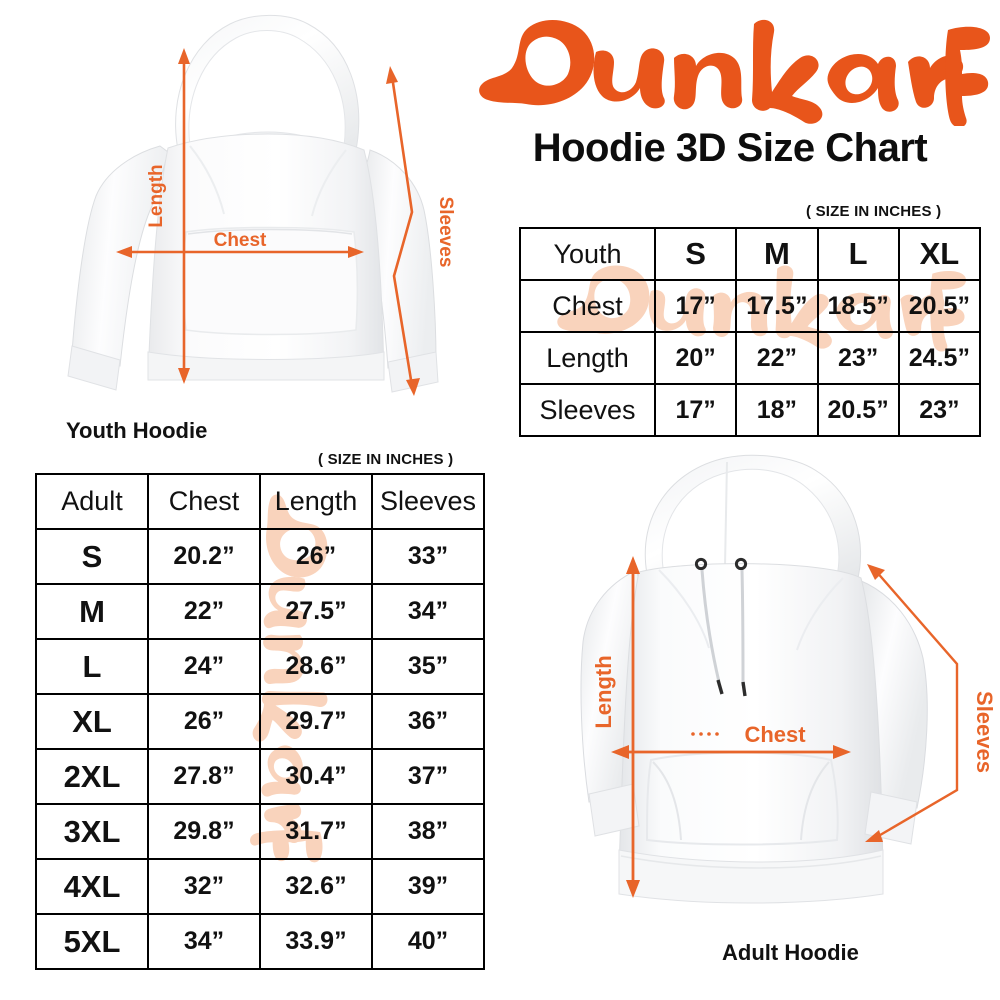 The image size is (1000, 1000). Describe the element at coordinates (92, 941) in the screenshot. I see `adult-size-5xl: 5XL` at that location.